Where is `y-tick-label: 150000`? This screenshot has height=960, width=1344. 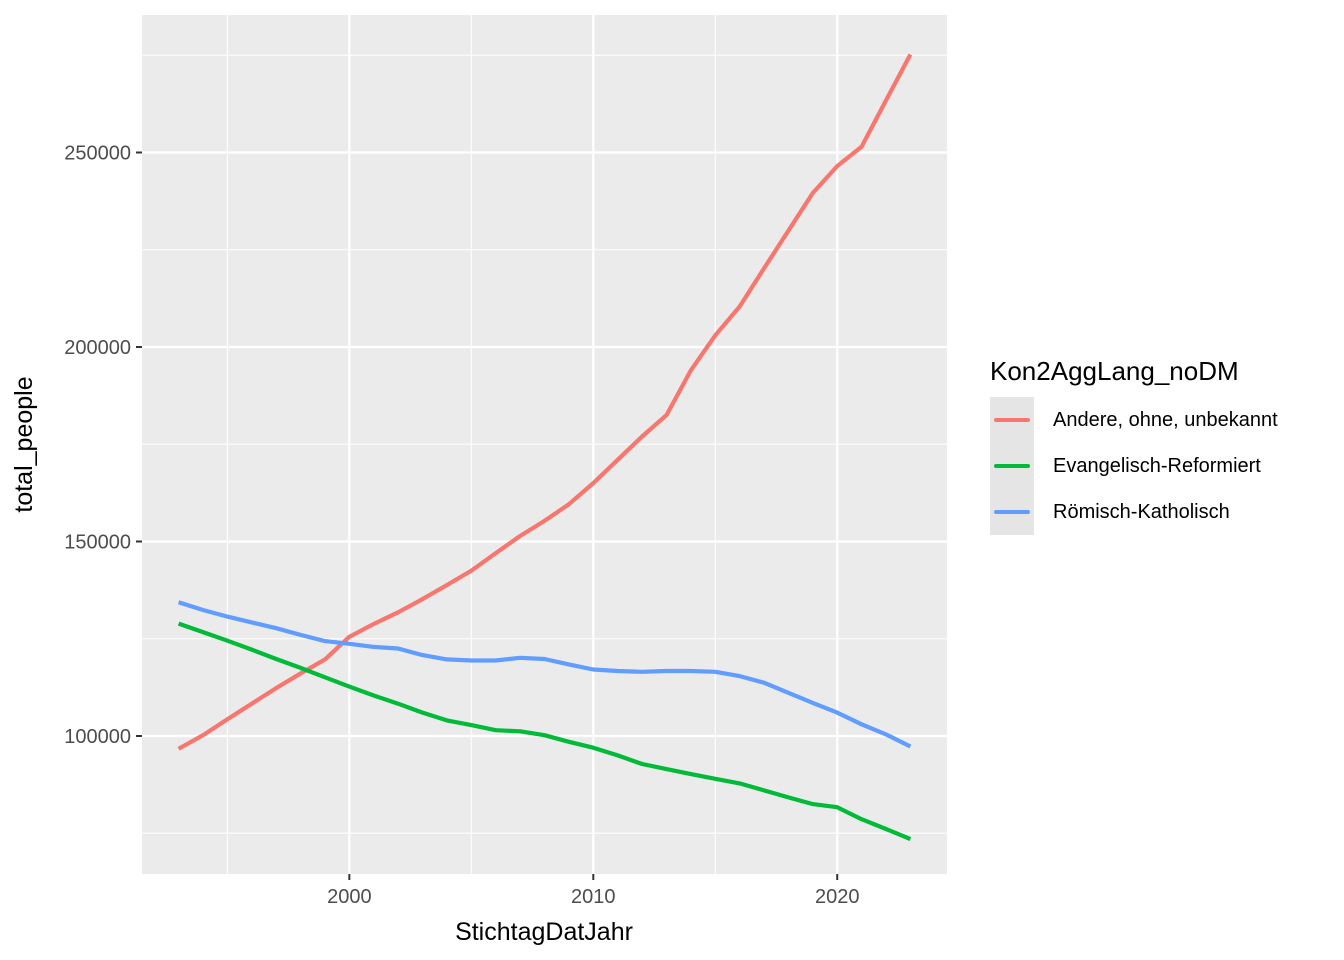
y-tick-label: 150000 is located at coordinates (97, 542).